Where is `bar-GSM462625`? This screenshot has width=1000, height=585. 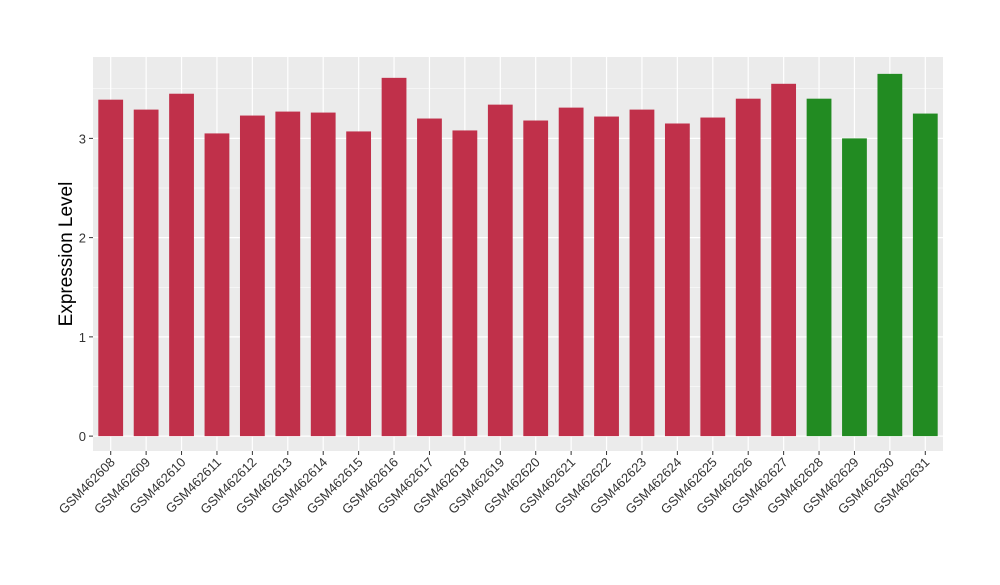
bar-GSM462625 is located at coordinates (713, 277).